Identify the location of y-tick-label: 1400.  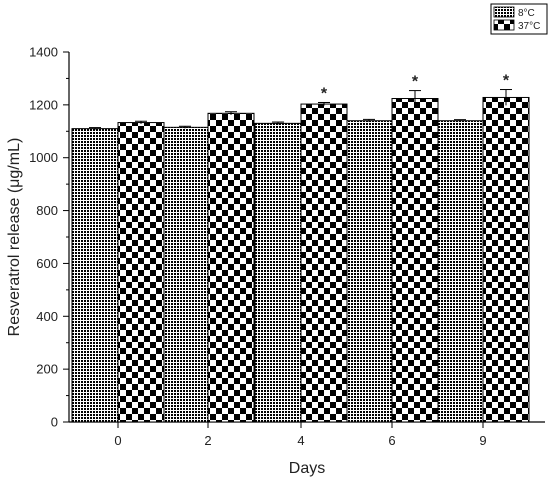
(43, 52).